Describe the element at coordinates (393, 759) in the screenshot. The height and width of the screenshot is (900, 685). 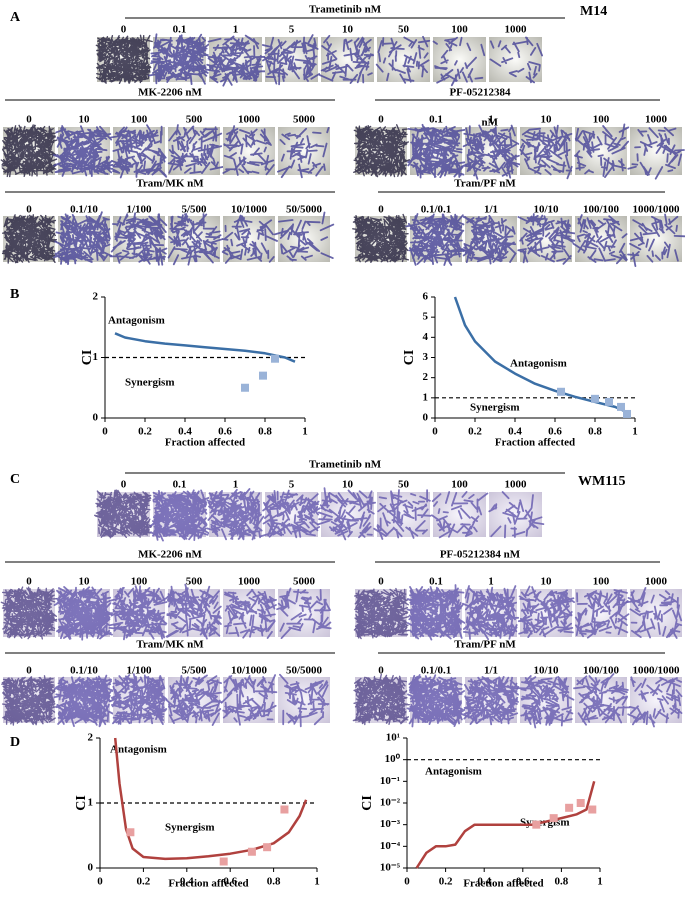
I see `y-tick-label: 10⁰` at that location.